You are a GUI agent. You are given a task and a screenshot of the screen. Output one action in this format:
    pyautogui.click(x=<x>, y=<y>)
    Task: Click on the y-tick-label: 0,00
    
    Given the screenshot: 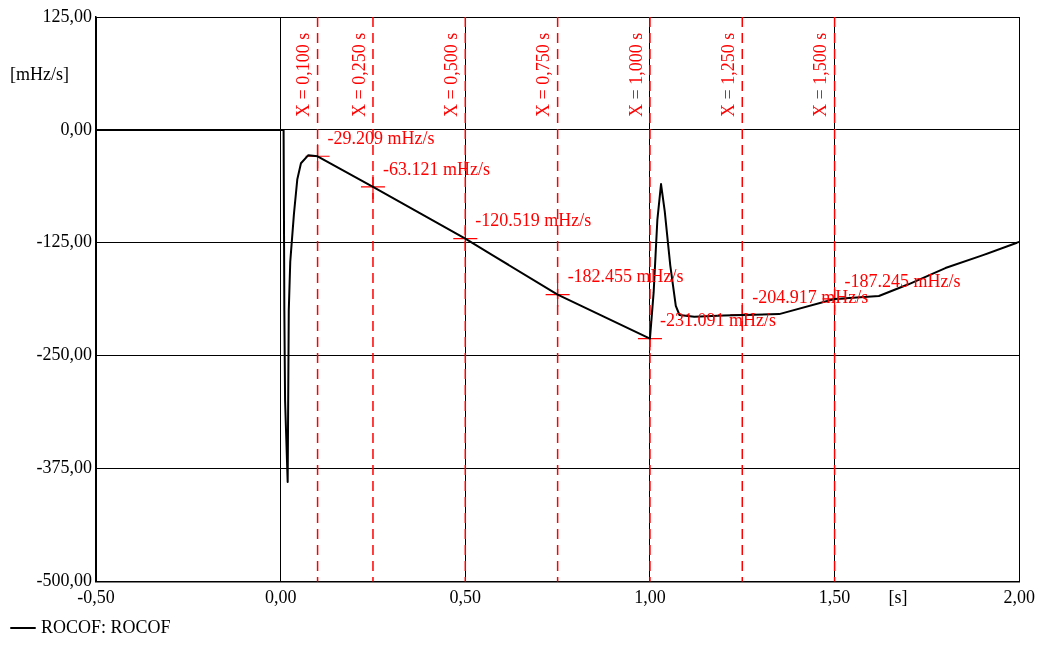 What is the action you would take?
    pyautogui.click(x=76, y=128)
    